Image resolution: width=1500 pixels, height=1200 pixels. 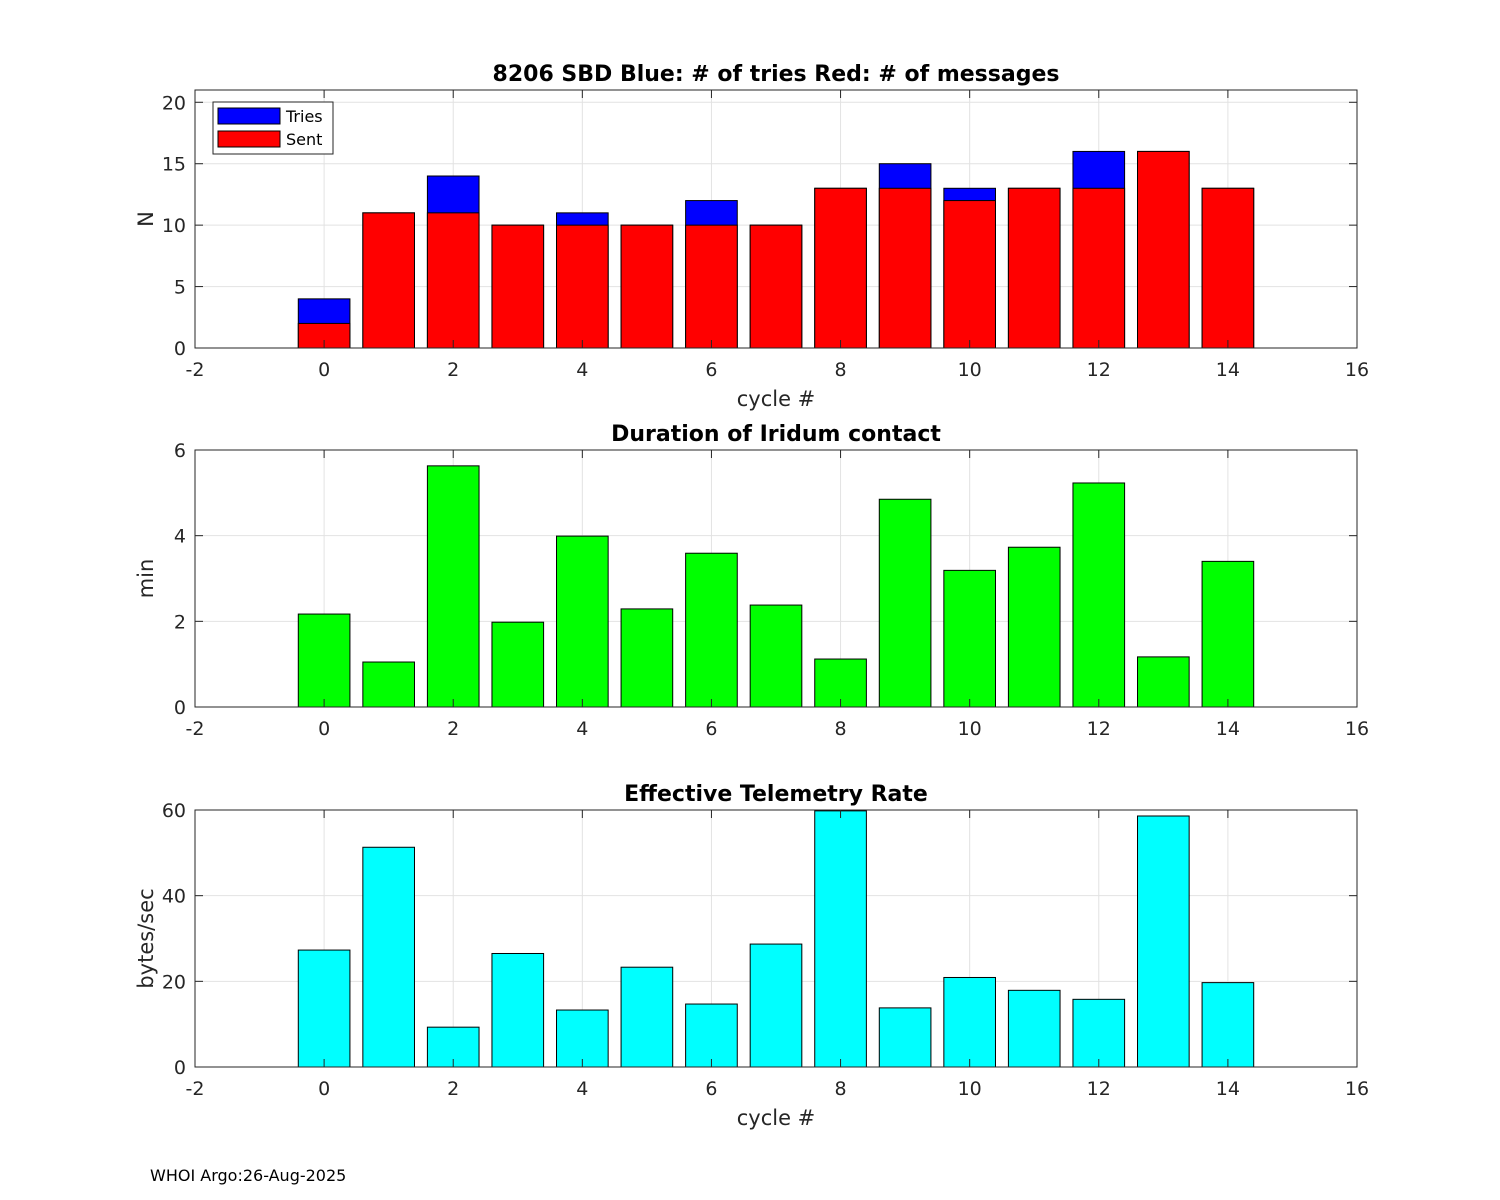 I want to click on y-tick-label: 40, so click(x=174, y=897).